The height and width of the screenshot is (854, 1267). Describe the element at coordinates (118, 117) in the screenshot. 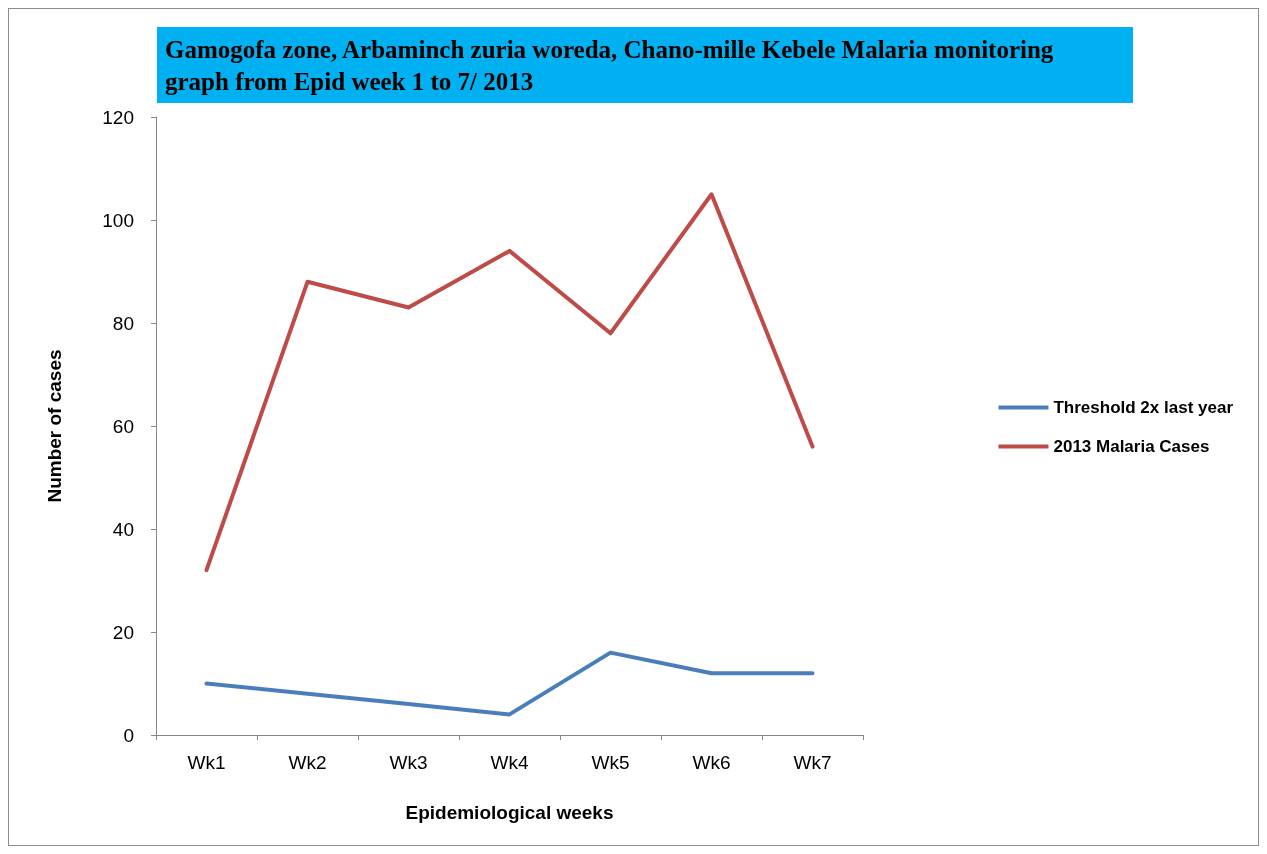

I see `y-tick-label: 120` at that location.